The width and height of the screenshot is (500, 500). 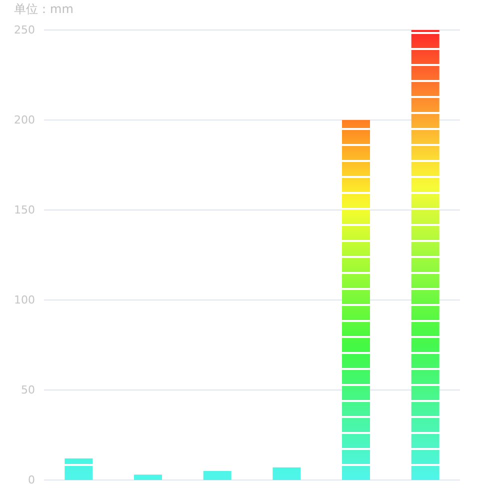 I want to click on ytick-label: 100, so click(x=24, y=300).